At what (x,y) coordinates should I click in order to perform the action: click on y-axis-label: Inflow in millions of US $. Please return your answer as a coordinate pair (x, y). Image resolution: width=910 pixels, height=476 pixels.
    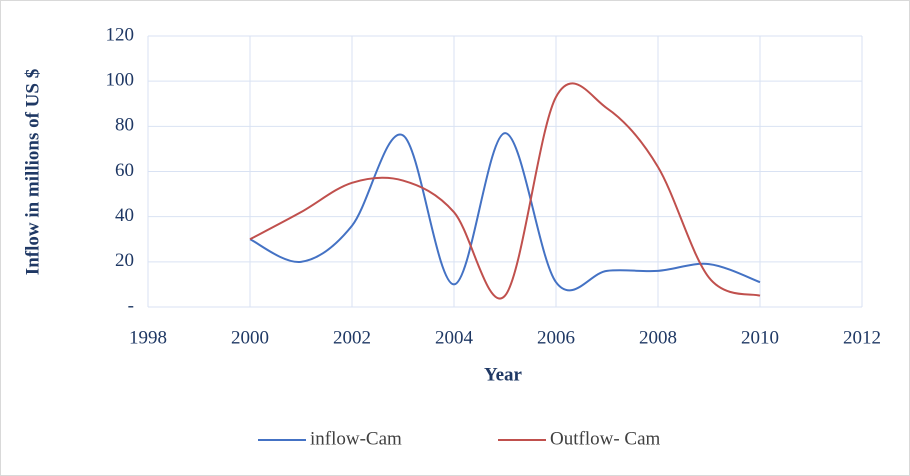
    Looking at the image, I should click on (32, 172).